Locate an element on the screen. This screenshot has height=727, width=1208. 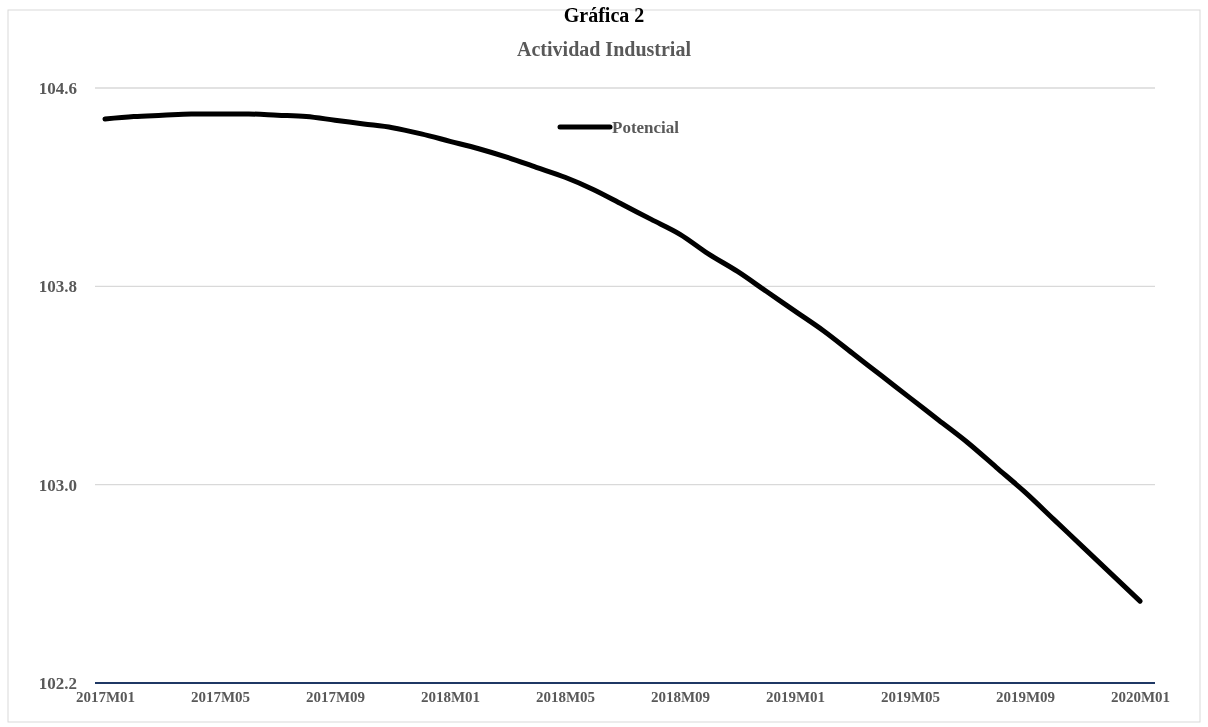
x-tick-label: 2018M09 is located at coordinates (680, 696).